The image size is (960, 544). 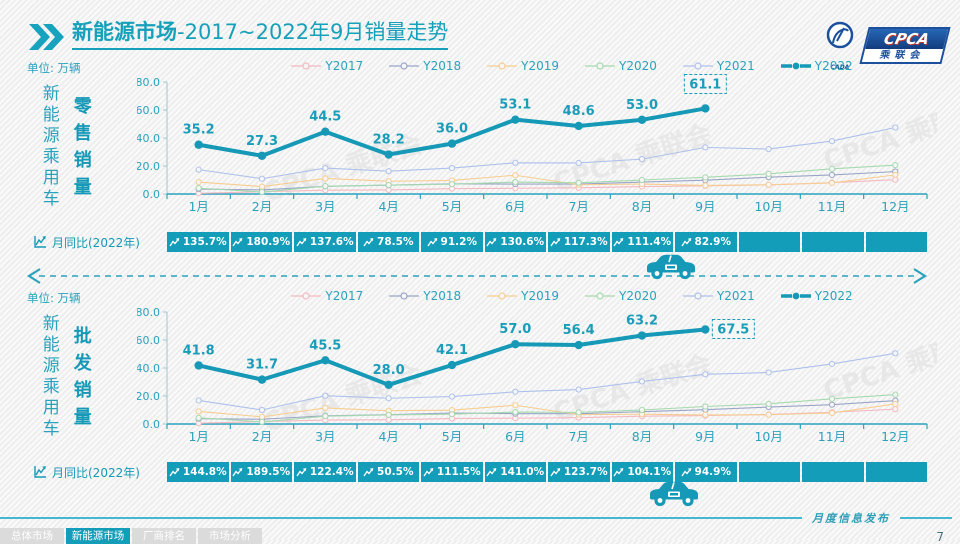 I want to click on y-tick-label: 0.0, so click(x=152, y=424).